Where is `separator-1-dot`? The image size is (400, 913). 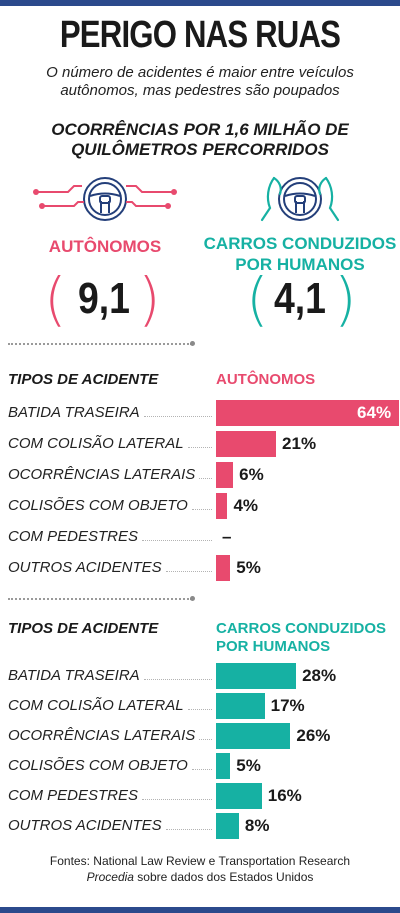 separator-1-dot is located at coordinates (192, 343).